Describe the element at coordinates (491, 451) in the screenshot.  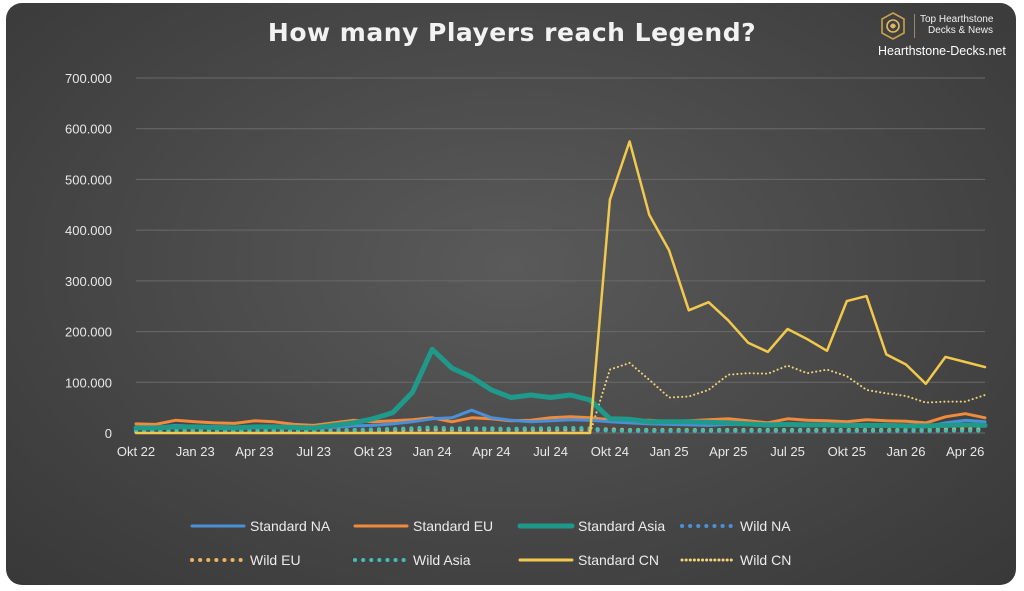
I see `x-tick-label: Apr 24` at that location.